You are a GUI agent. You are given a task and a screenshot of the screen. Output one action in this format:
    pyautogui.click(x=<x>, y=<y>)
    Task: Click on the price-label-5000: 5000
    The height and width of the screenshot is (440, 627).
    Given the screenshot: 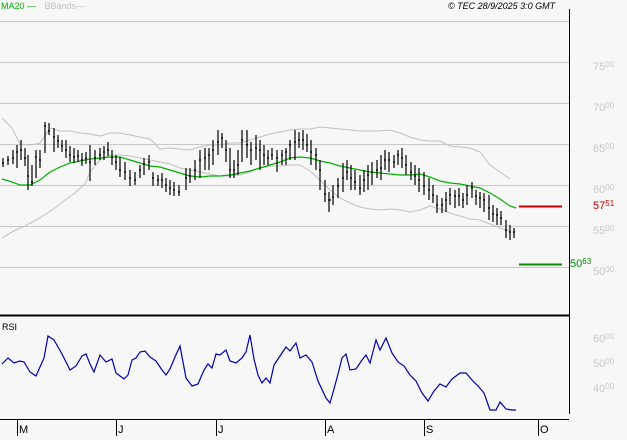 What is the action you would take?
    pyautogui.click(x=604, y=271)
    